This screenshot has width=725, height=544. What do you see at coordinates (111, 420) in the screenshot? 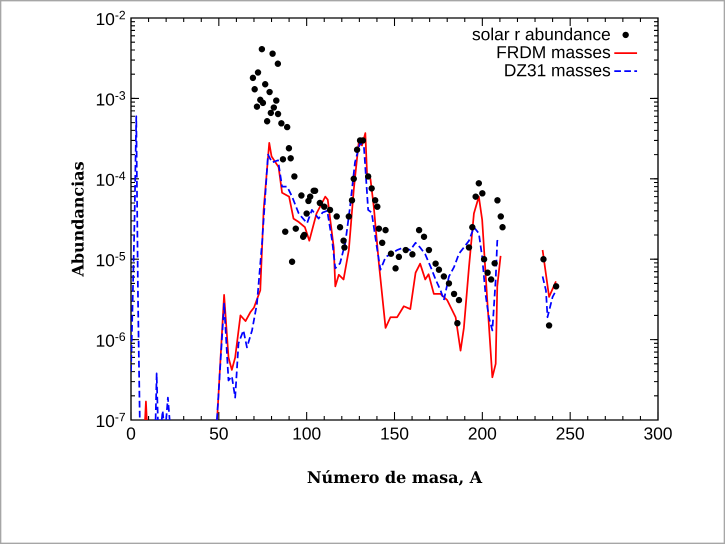
I see `y-tick-label: 10$^{-7}$` at bounding box center [111, 420].